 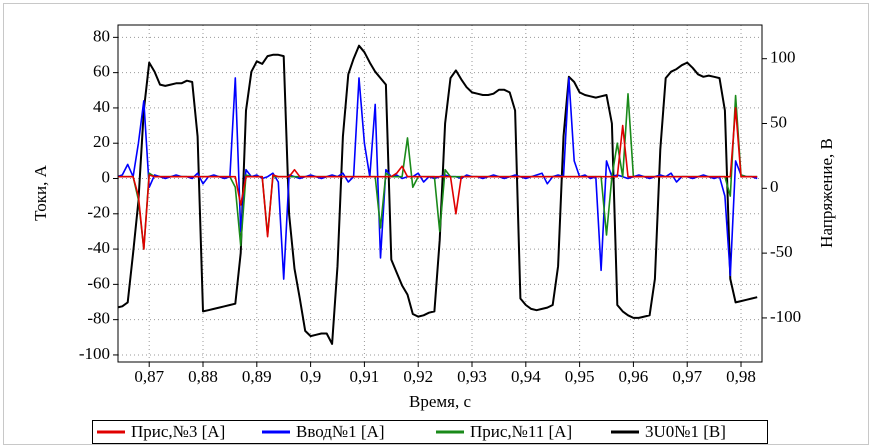 What do you see at coordinates (785, 316) in the screenshot?
I see `y2-tick-label: -100` at bounding box center [785, 316].